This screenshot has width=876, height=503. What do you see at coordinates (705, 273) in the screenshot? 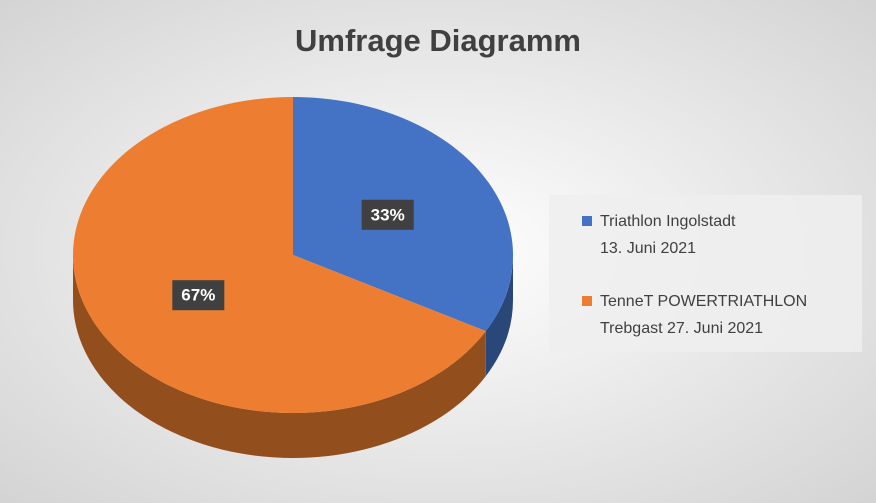
I see `legend-box` at bounding box center [705, 273].